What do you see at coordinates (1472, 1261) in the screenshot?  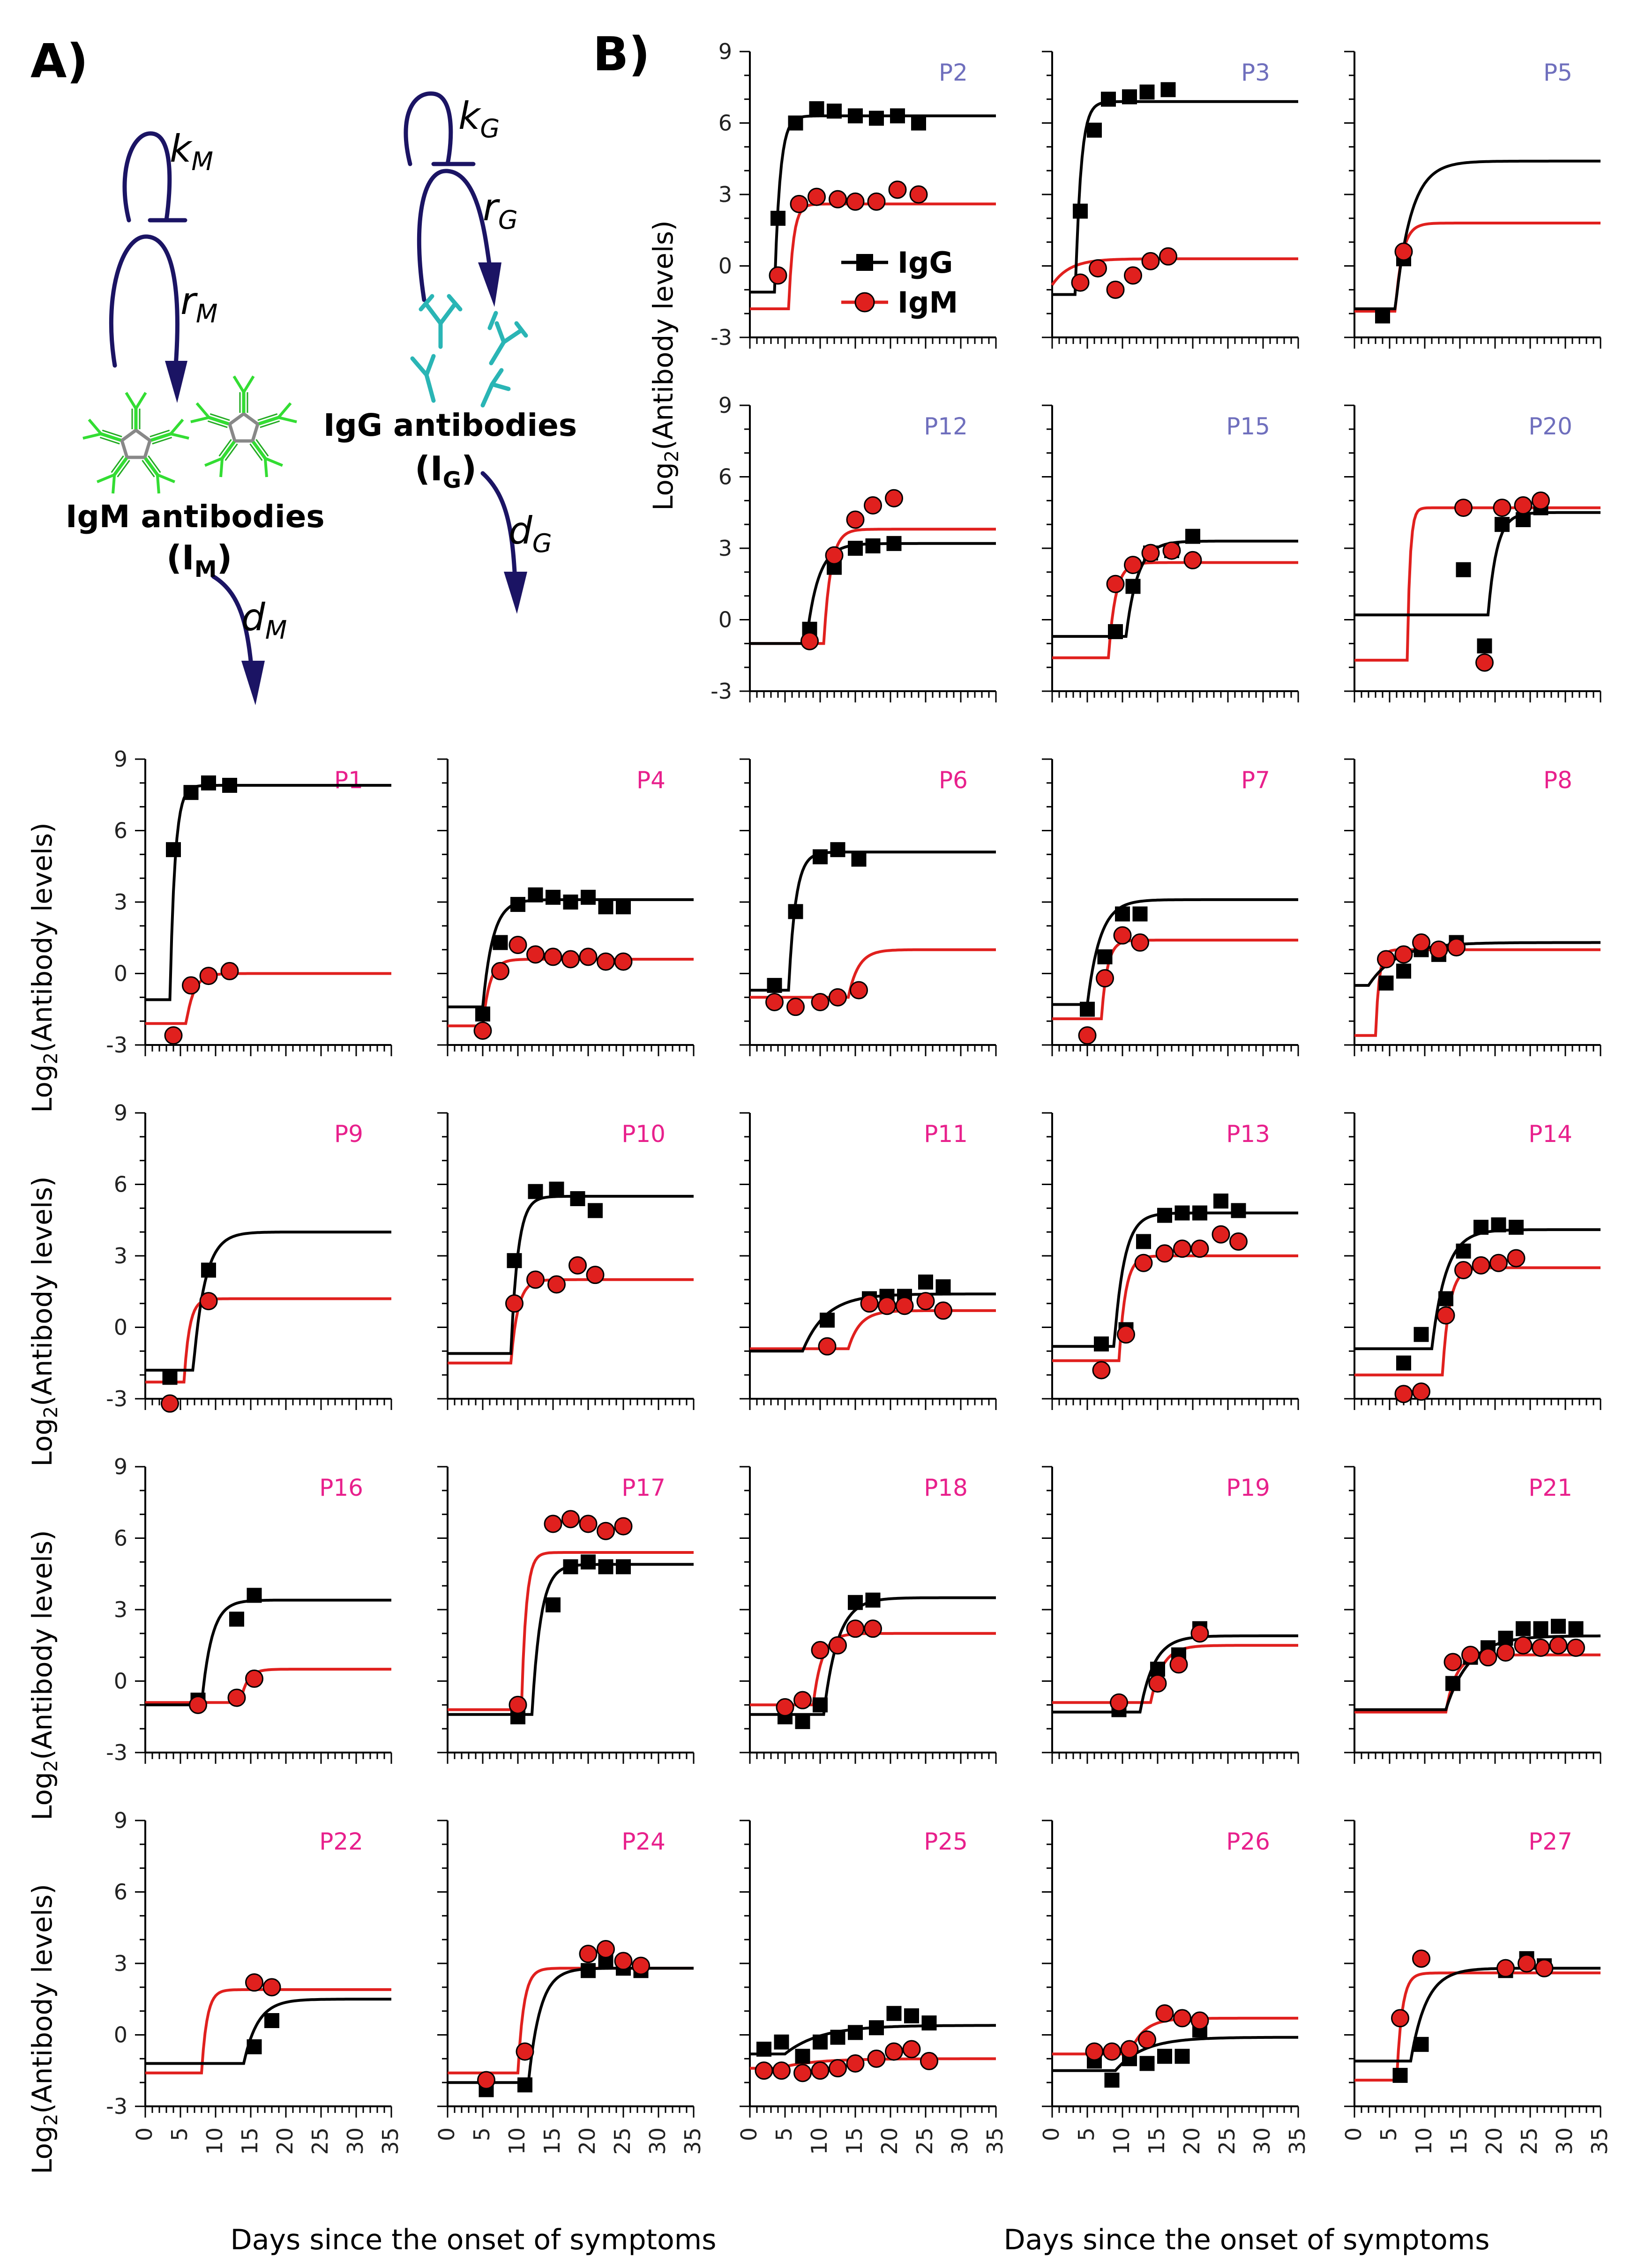 I see `chart-panel-p14: P14` at bounding box center [1472, 1261].